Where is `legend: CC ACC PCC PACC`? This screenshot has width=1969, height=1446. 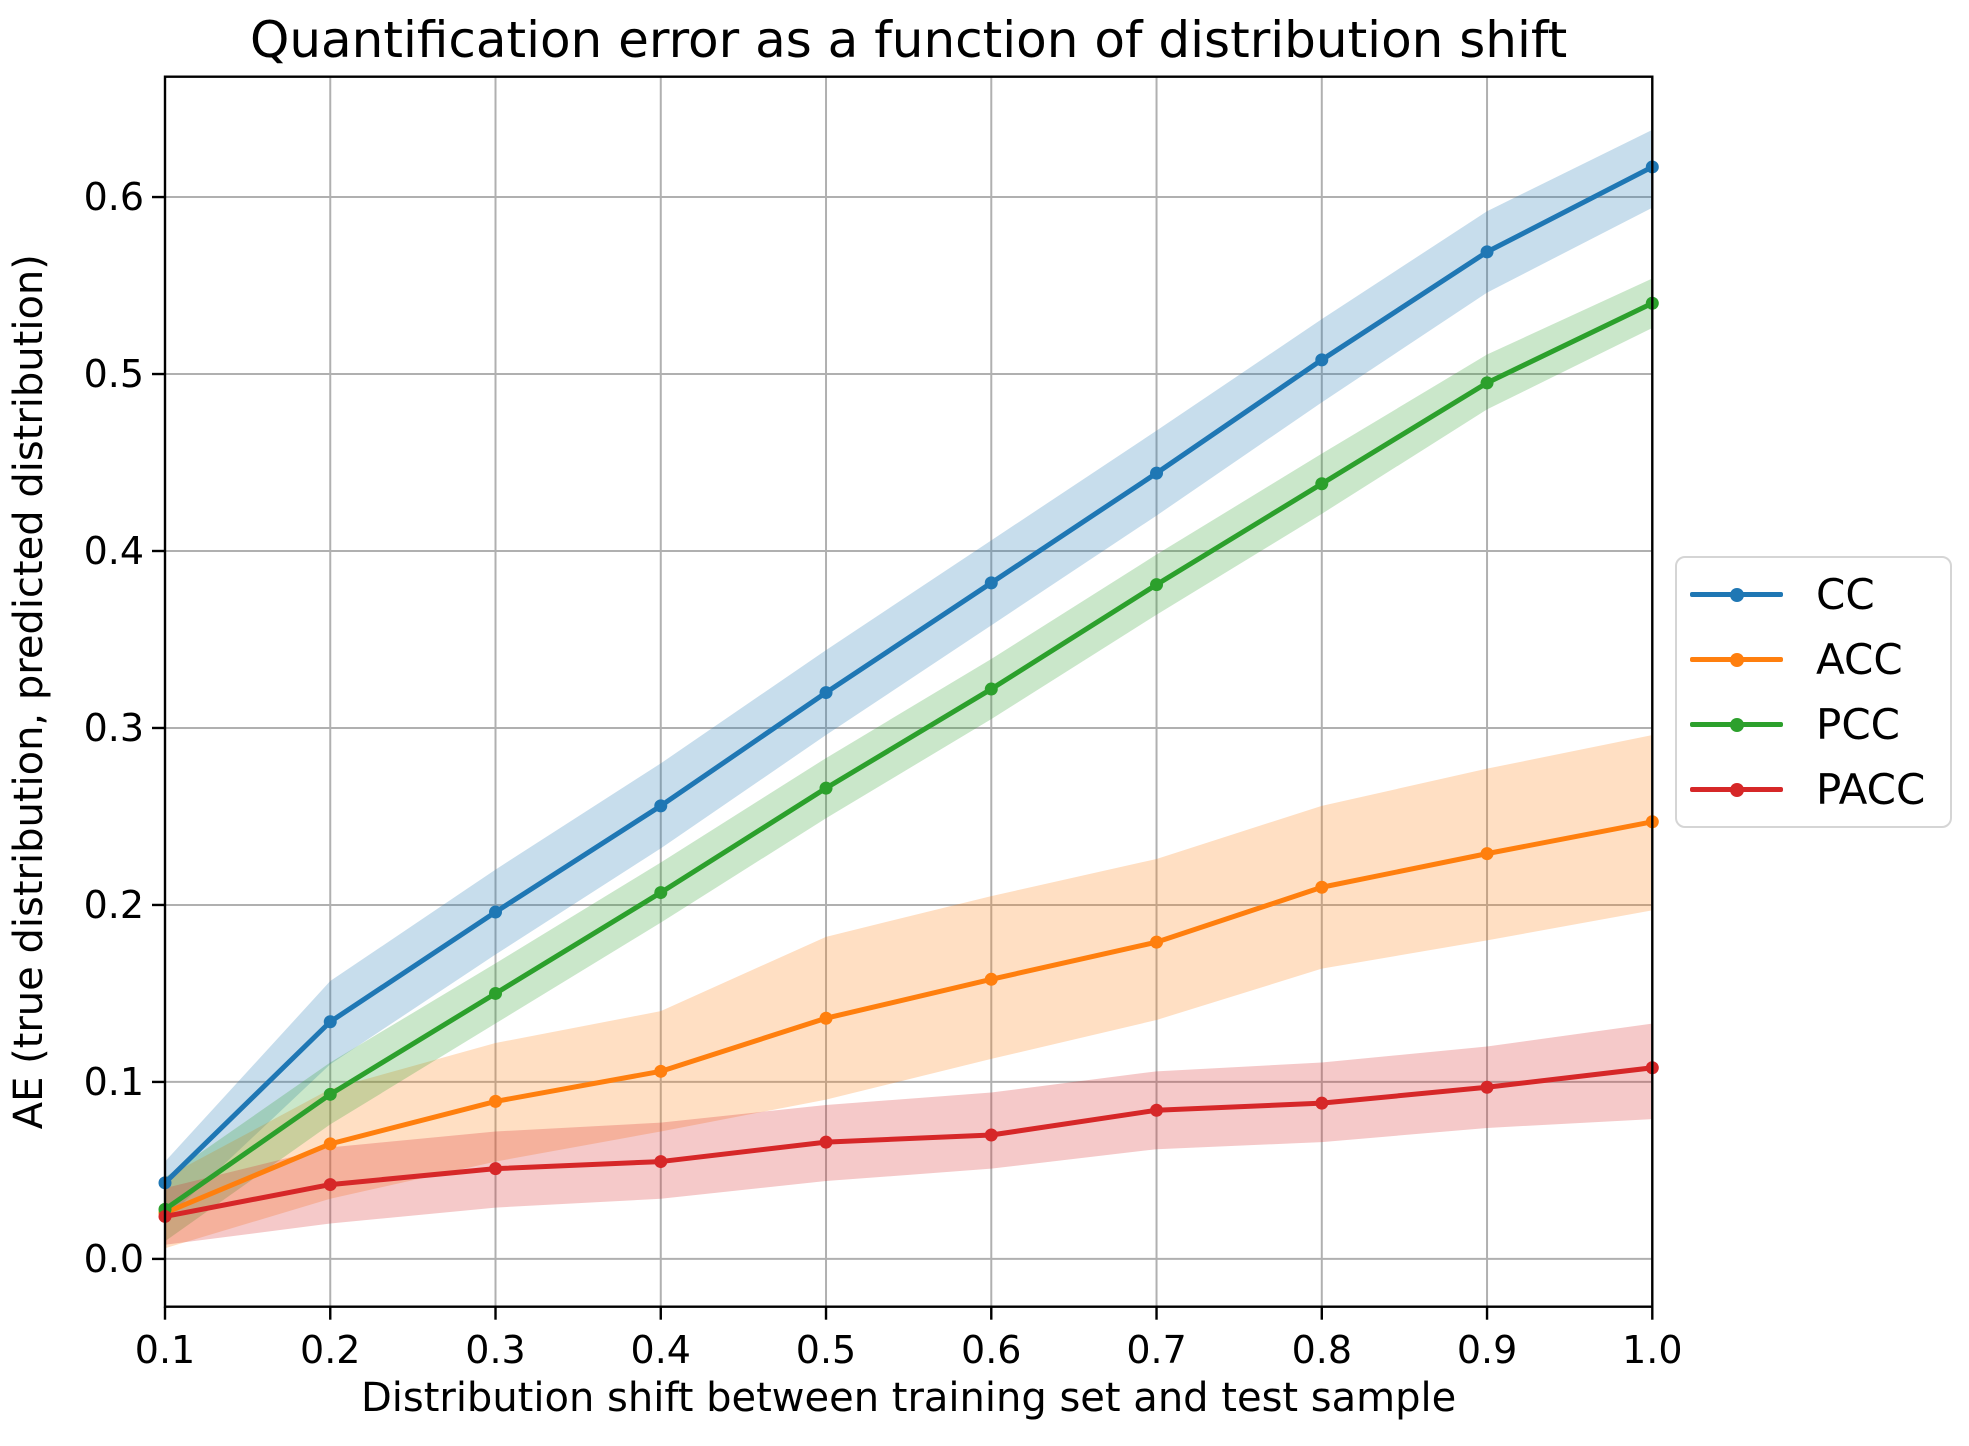
legend: CC ACC PCC PACC is located at coordinates (1813, 692).